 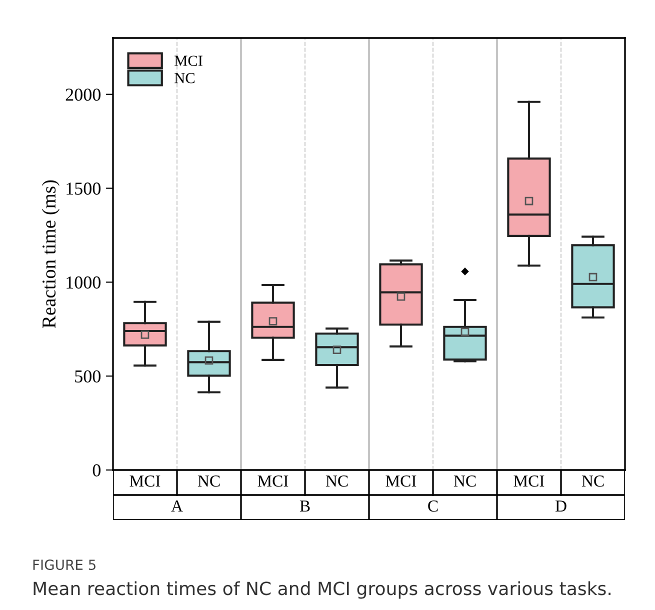 What do you see at coordinates (88, 376) in the screenshot?
I see `y-tick-label: 500` at bounding box center [88, 376].